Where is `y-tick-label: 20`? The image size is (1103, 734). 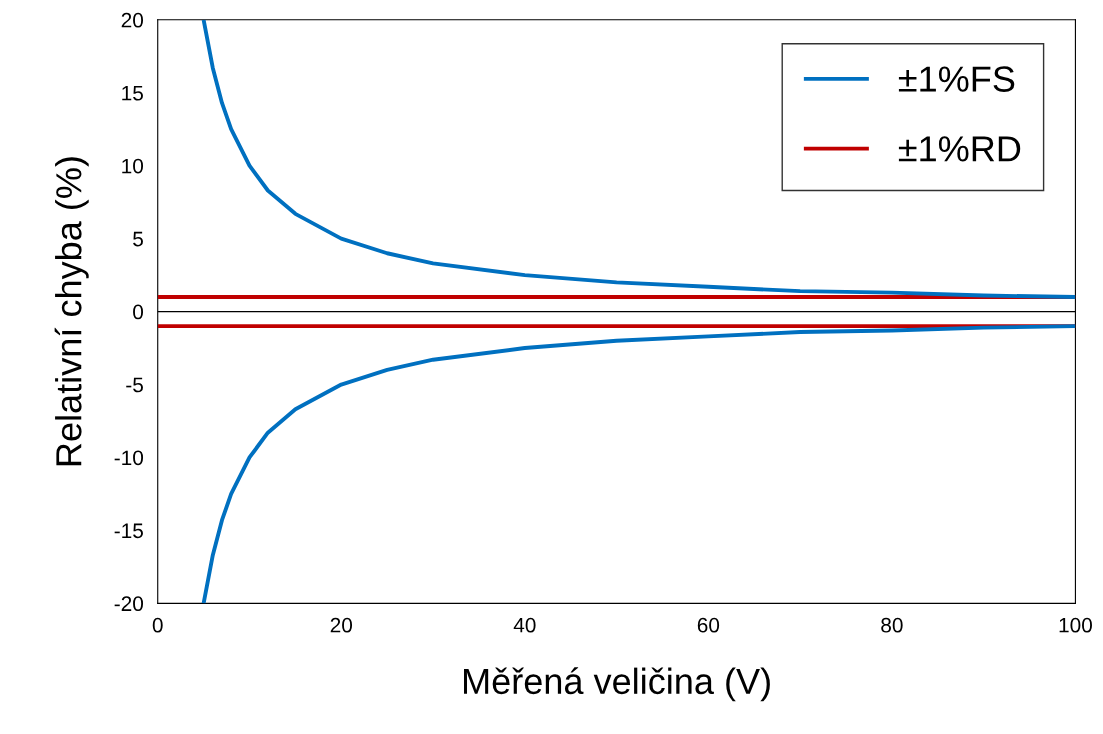
y-tick-label: 20 is located at coordinates (132, 20).